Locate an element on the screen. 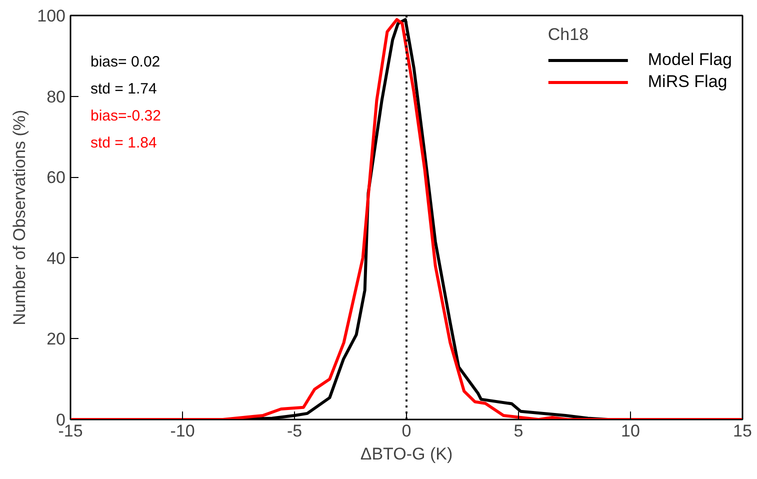 Image resolution: width=757 pixels, height=479 pixels. x-tick-label: -10 is located at coordinates (182, 431).